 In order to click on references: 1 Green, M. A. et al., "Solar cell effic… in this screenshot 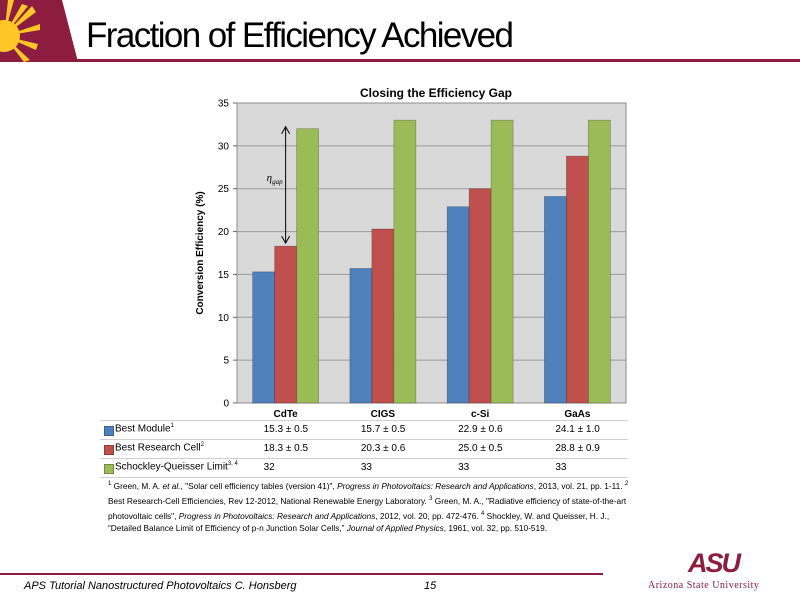, I will do `click(370, 506)`.